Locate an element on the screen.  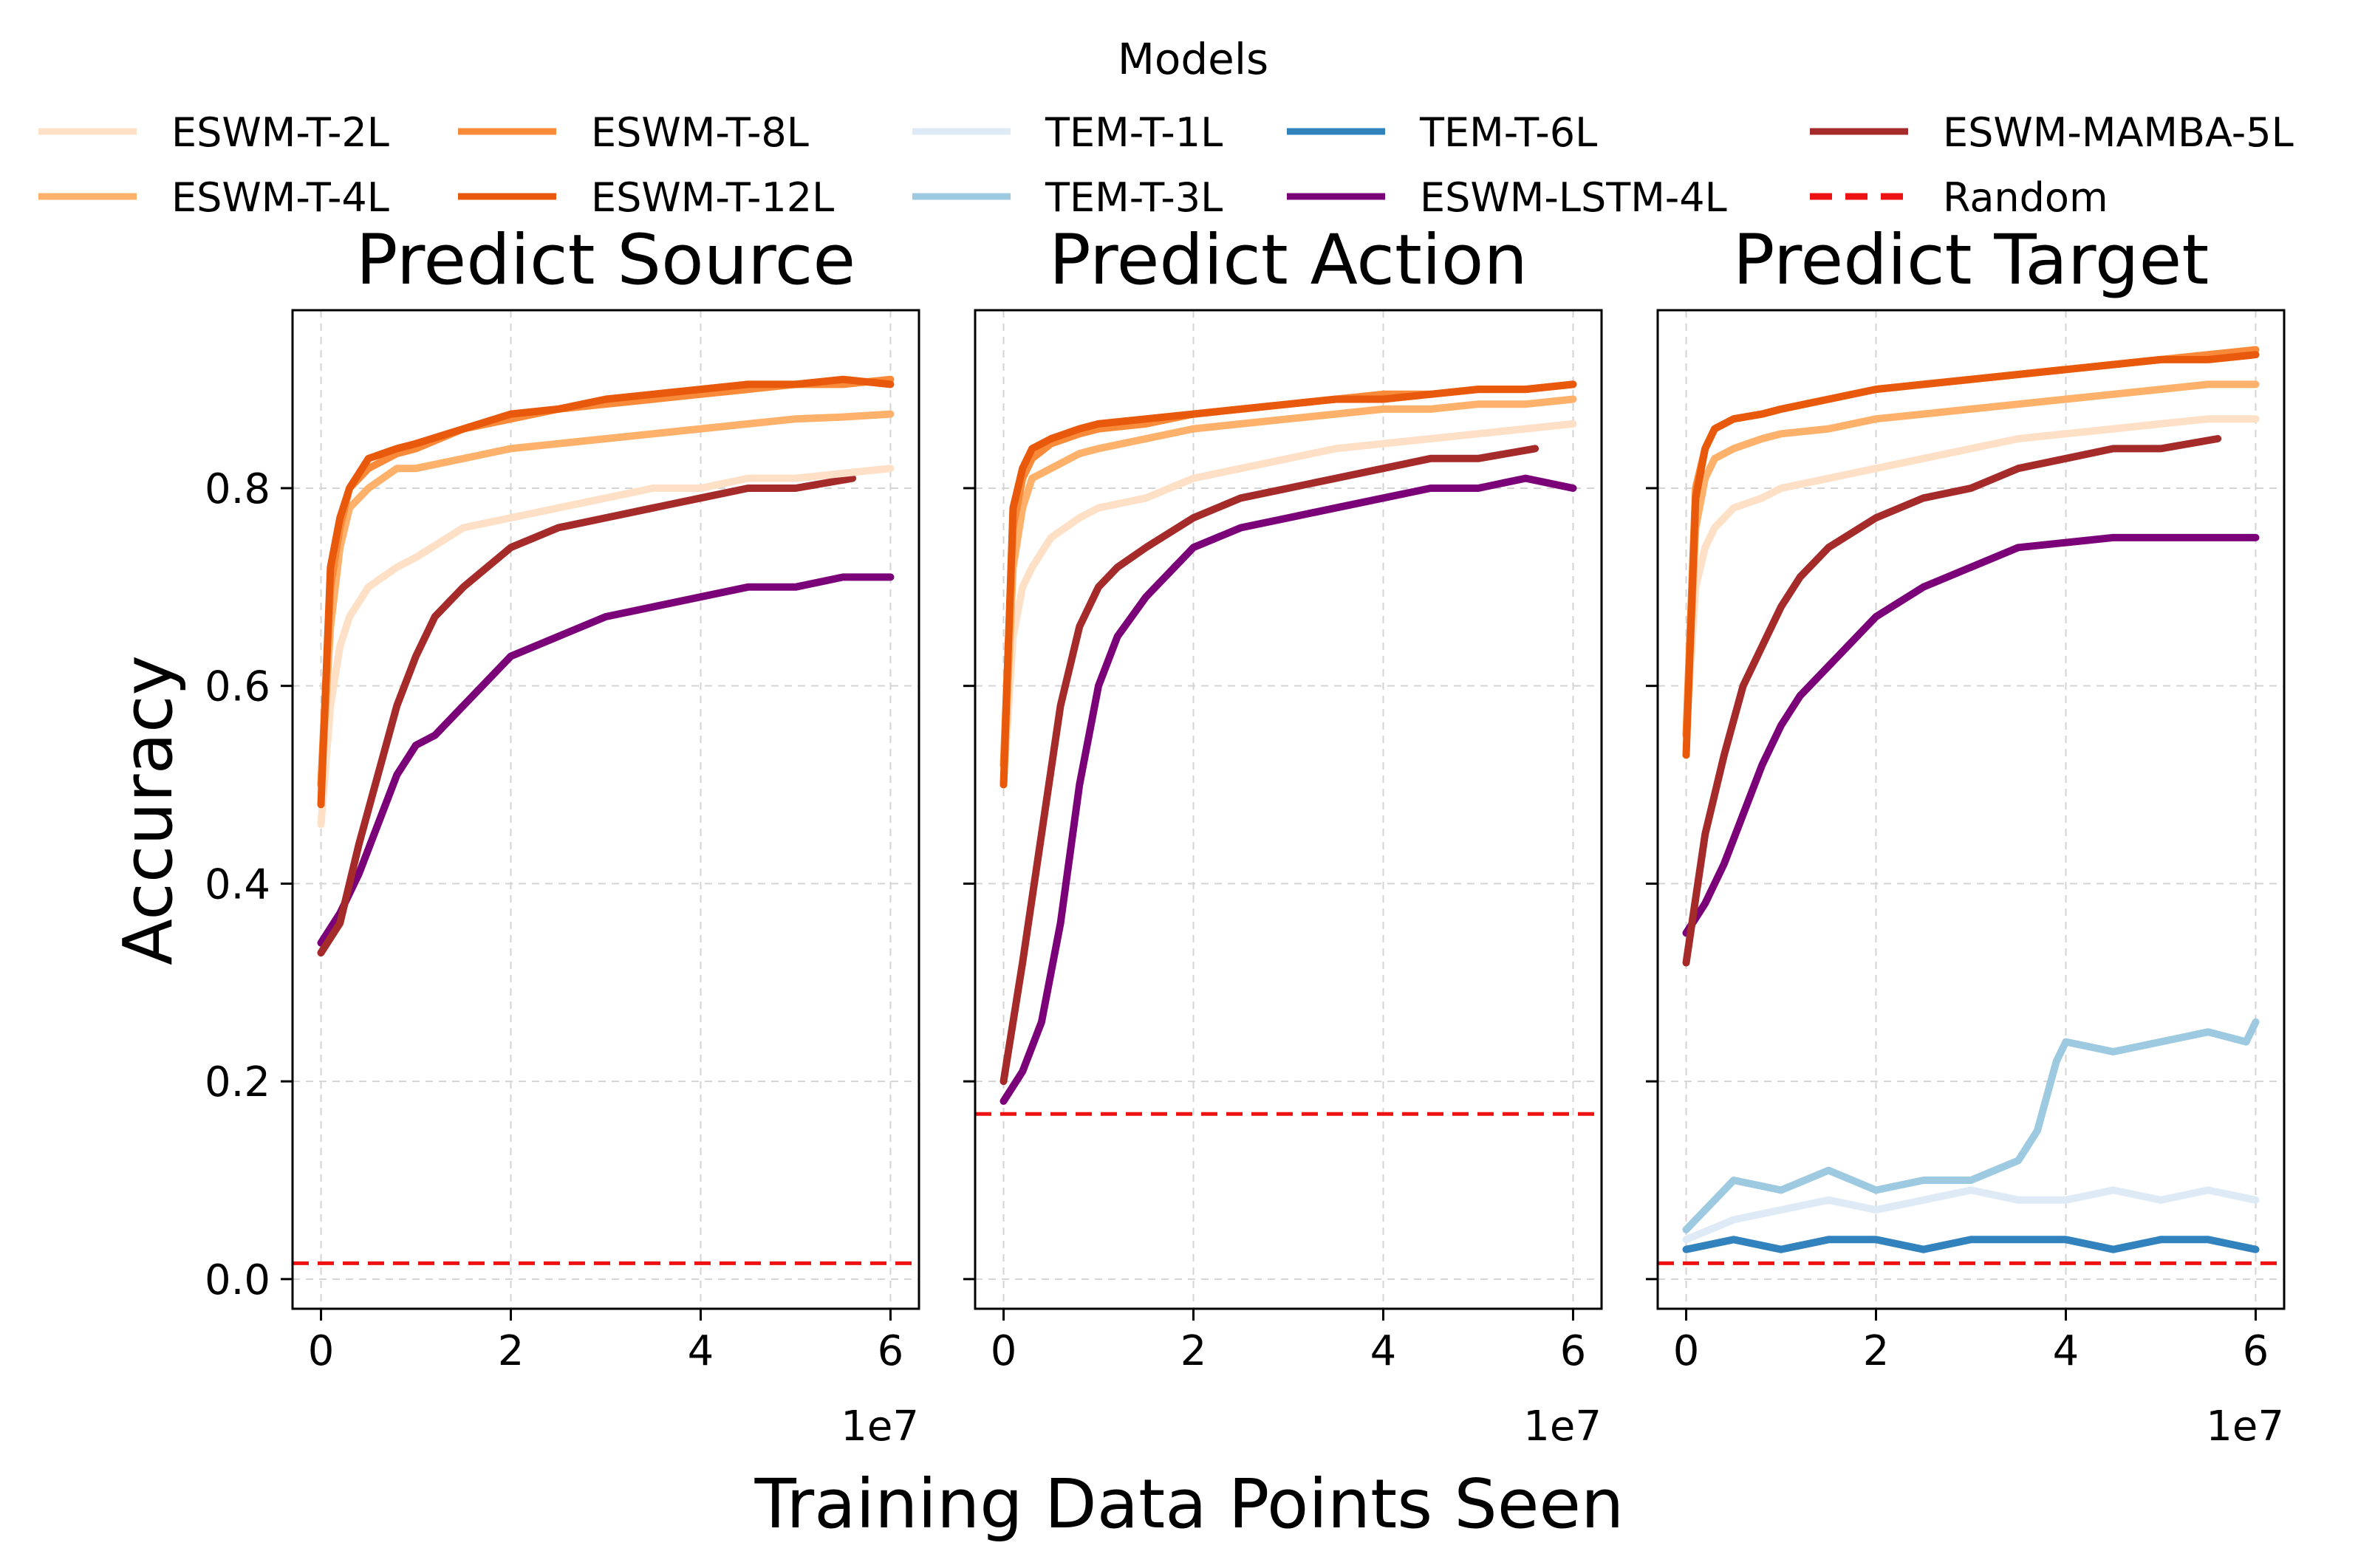
series-tem-t-1l is located at coordinates (1971, 1215).